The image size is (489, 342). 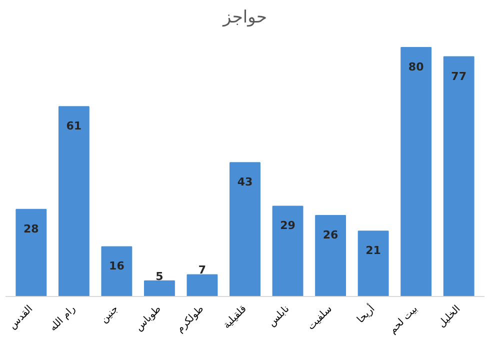 What do you see at coordinates (149, 319) in the screenshot?
I see `x-tick-label: طوباس` at bounding box center [149, 319].